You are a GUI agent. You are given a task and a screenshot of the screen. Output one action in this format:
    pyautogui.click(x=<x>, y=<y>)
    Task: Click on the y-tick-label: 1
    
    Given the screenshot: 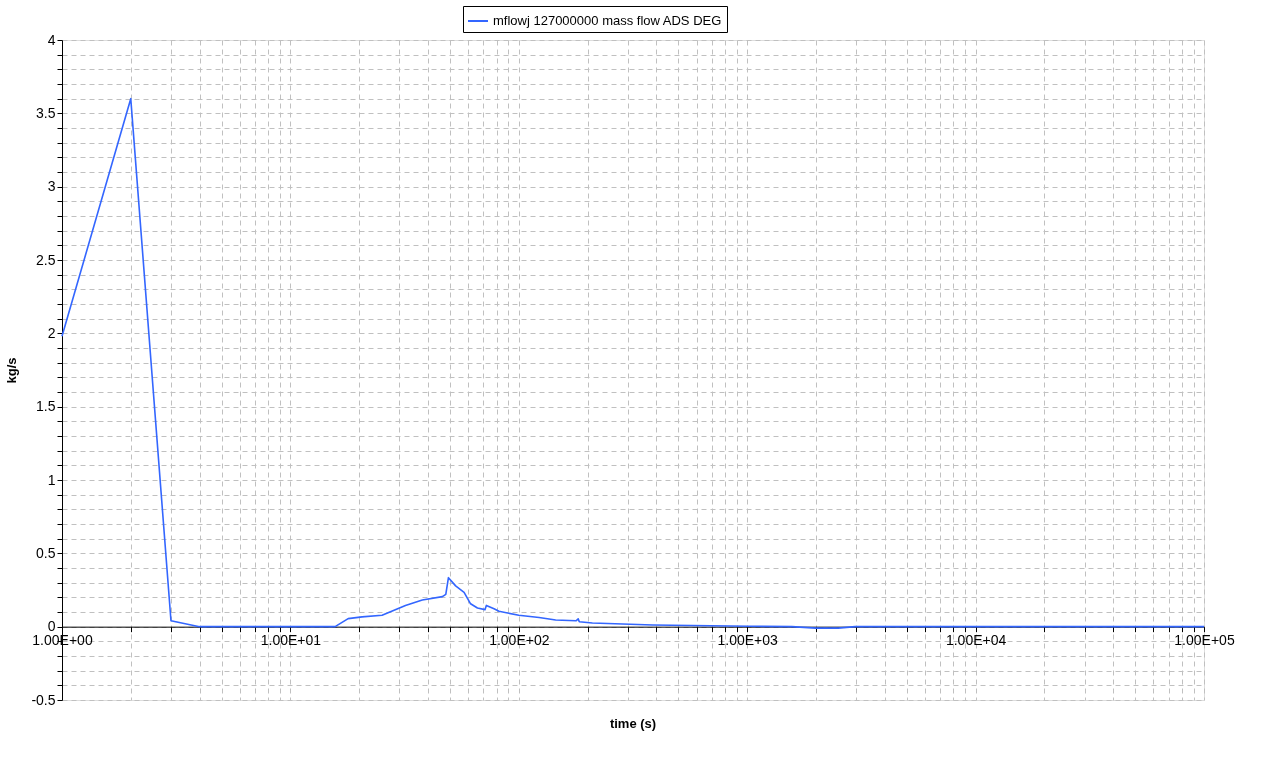 What is the action you would take?
    pyautogui.click(x=51, y=479)
    